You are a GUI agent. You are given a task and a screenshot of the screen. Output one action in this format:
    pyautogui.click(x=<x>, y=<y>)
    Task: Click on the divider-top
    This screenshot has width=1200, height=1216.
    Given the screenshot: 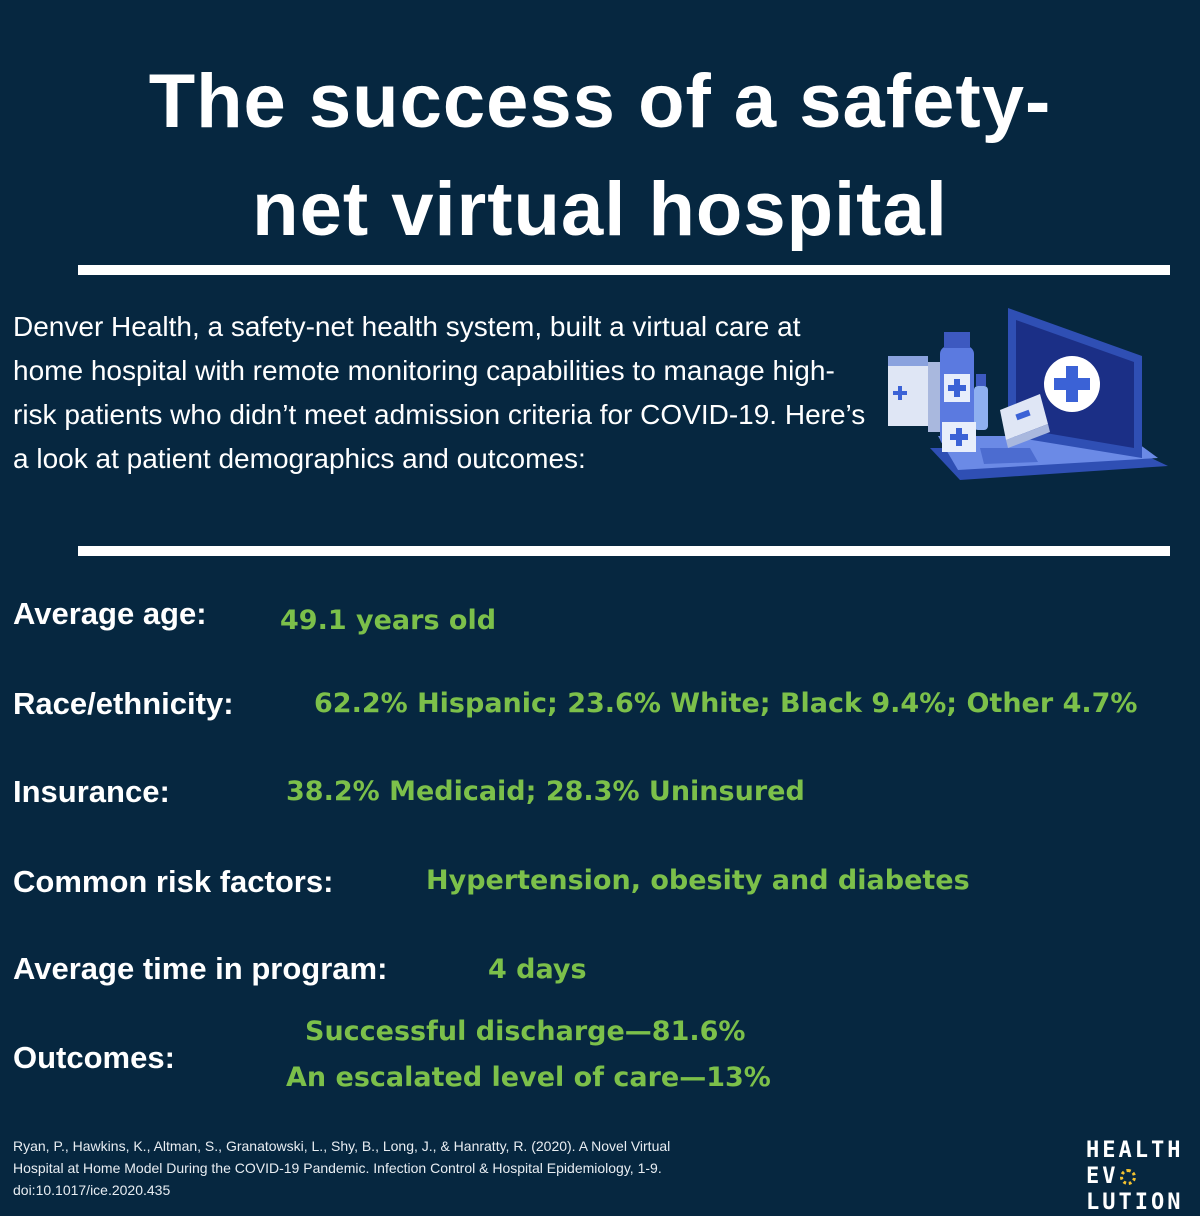 What is the action you would take?
    pyautogui.click(x=624, y=270)
    